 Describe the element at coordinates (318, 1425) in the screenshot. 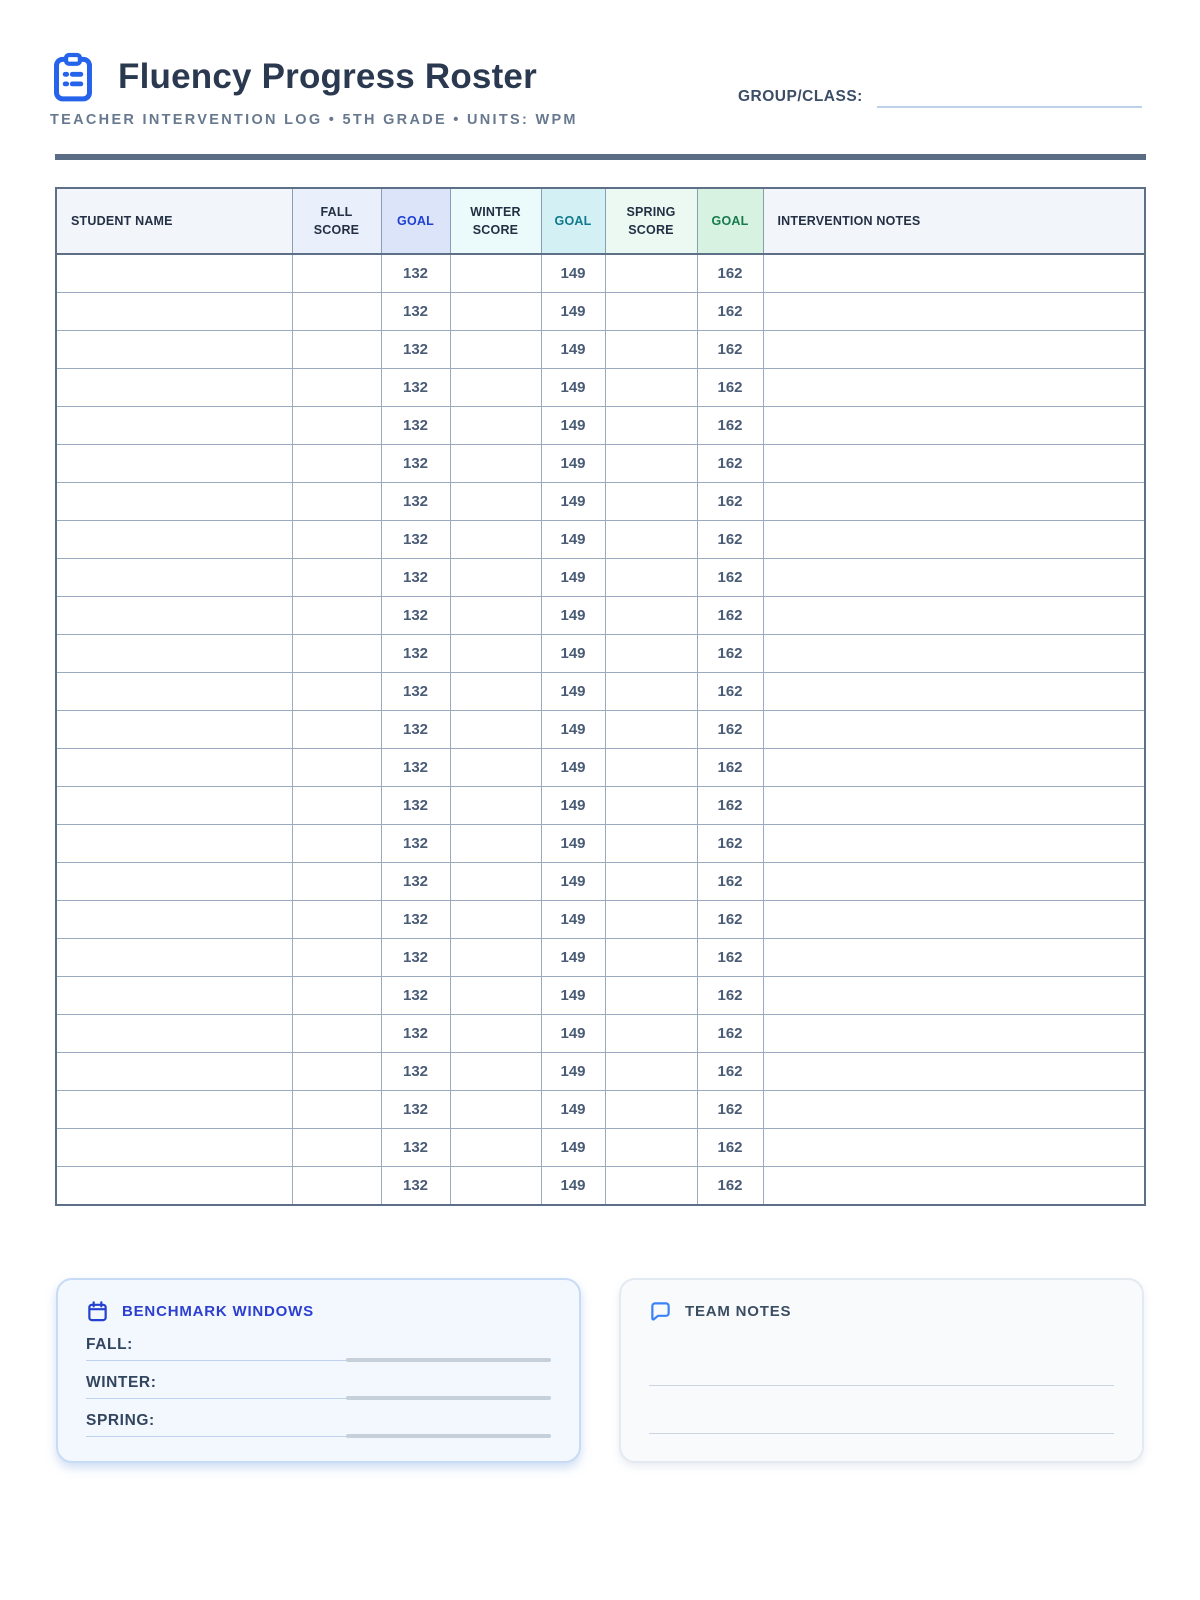

I see `benchmark-row: SPRING:` at that location.